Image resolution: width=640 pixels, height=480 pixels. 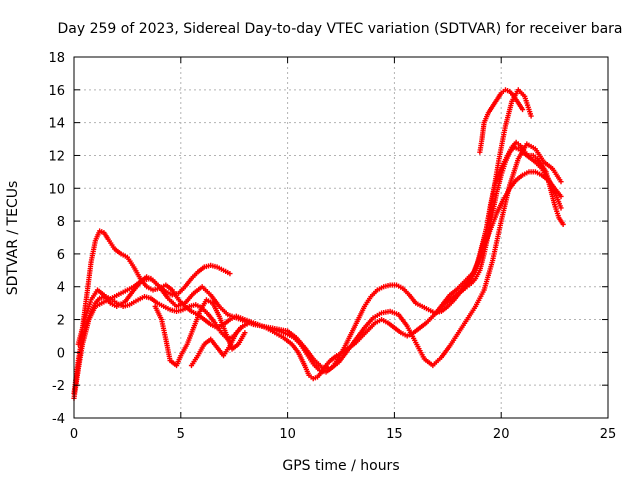 I want to click on x-tick-label: 15, so click(x=394, y=434).